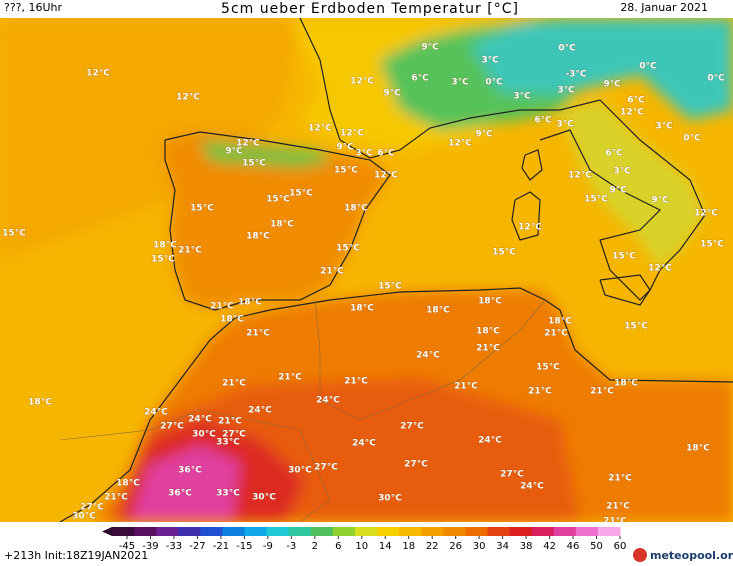 This screenshot has width=733, height=566. I want to click on colorbar-tick-label: 38, so click(526, 546).